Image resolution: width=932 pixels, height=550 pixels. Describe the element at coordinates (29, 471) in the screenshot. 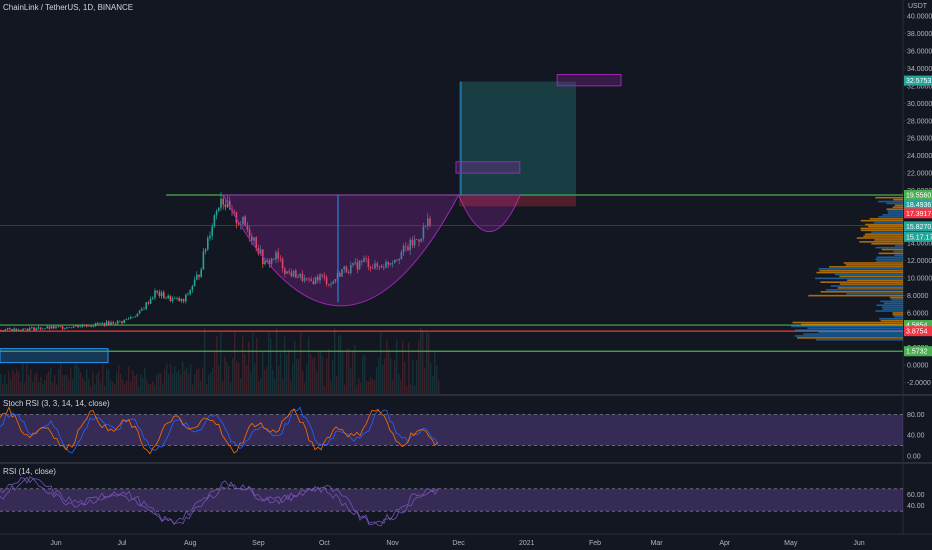

I see `rsi-title: RSI (14, close)` at that location.